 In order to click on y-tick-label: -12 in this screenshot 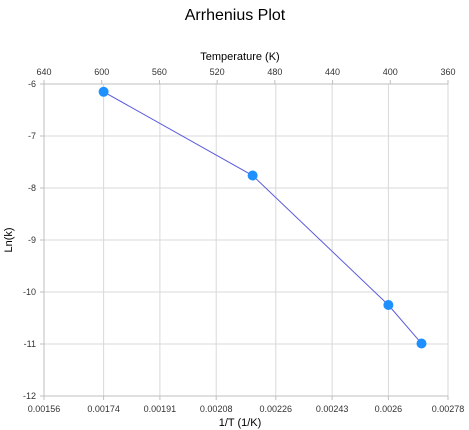, I will do `click(29, 396)`.